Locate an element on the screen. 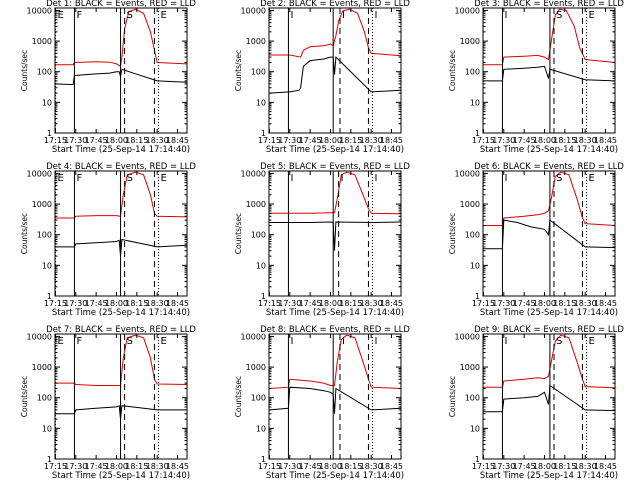  panel-title: Det 2: BLACK = Events, RED = LLD is located at coordinates (335, 4).